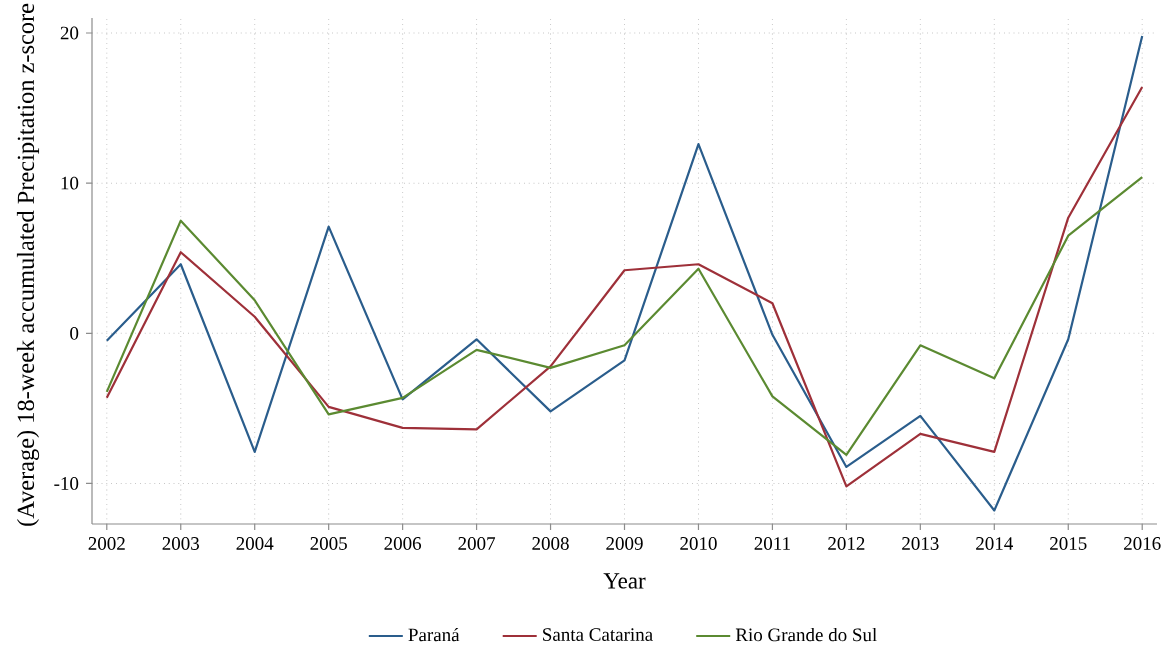 The image size is (1163, 646). I want to click on legend-label: Rio Grande do Sul, so click(806, 634).